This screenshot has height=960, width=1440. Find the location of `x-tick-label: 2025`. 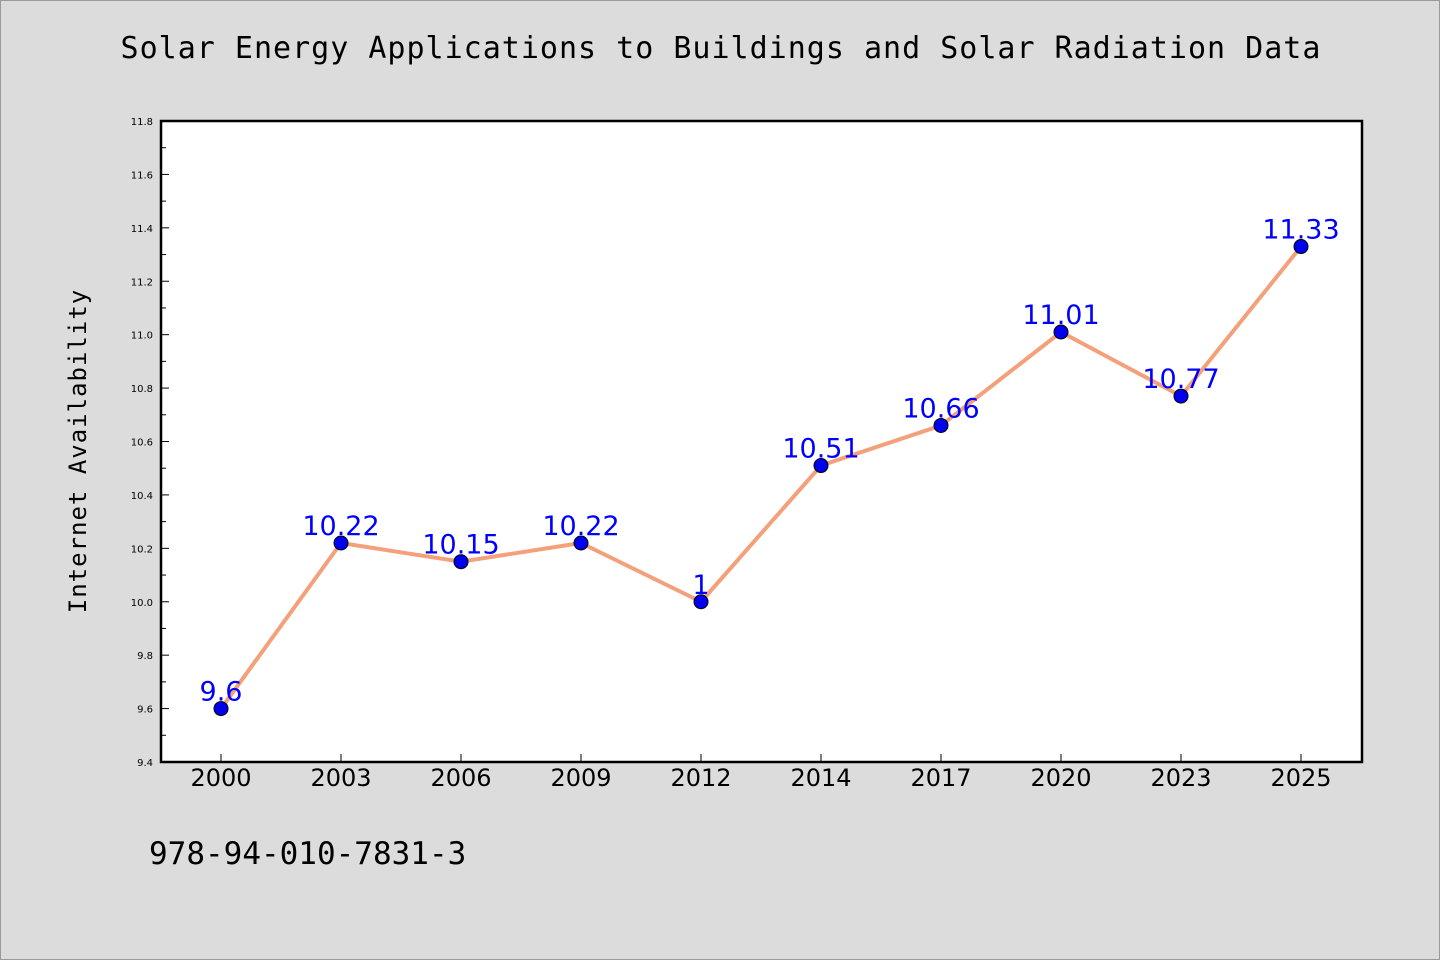

x-tick-label: 2025 is located at coordinates (1300, 778).